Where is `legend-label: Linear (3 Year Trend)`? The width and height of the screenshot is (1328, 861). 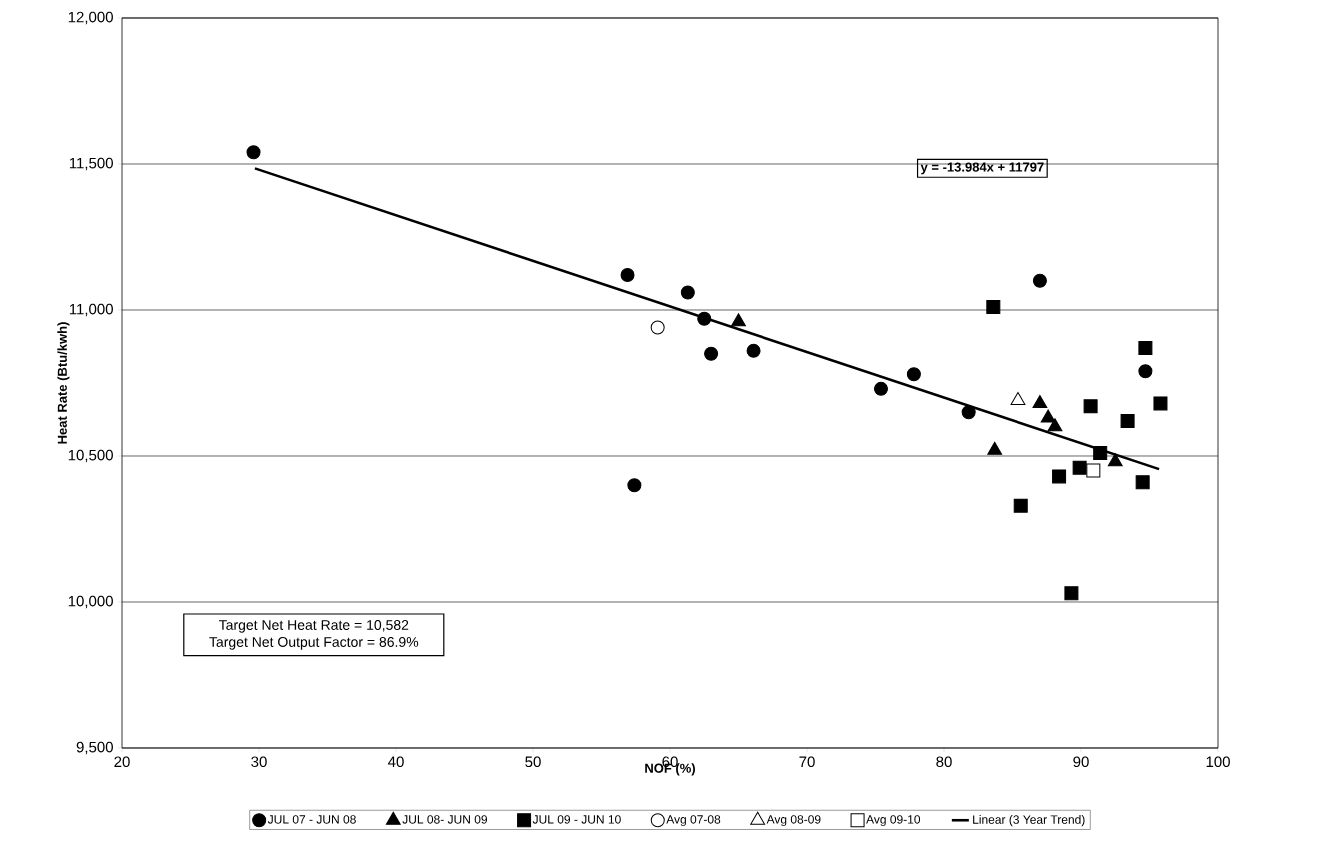
legend-label: Linear (3 Year Trend) is located at coordinates (1029, 820).